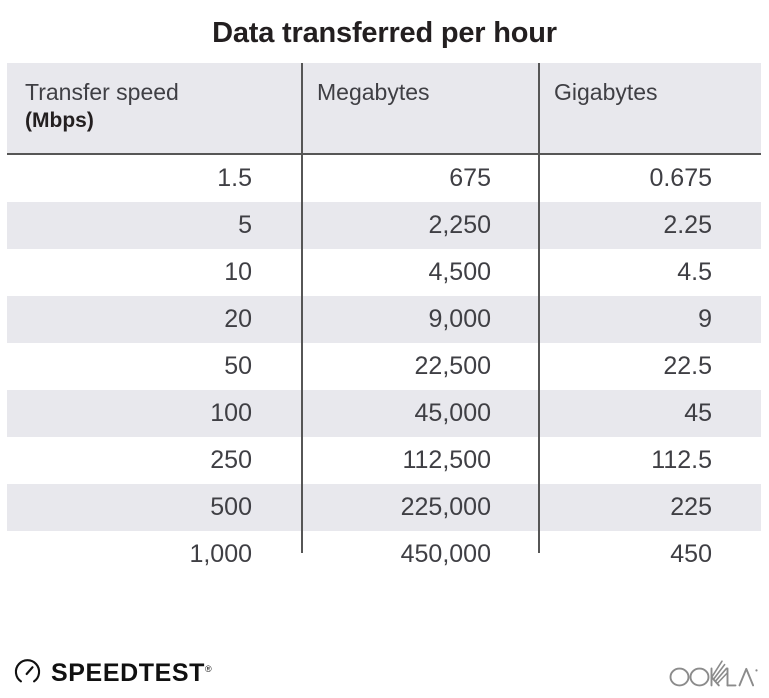 This screenshot has width=769, height=698. What do you see at coordinates (384, 671) in the screenshot?
I see `footer-branding: SPEEDTEST®` at bounding box center [384, 671].